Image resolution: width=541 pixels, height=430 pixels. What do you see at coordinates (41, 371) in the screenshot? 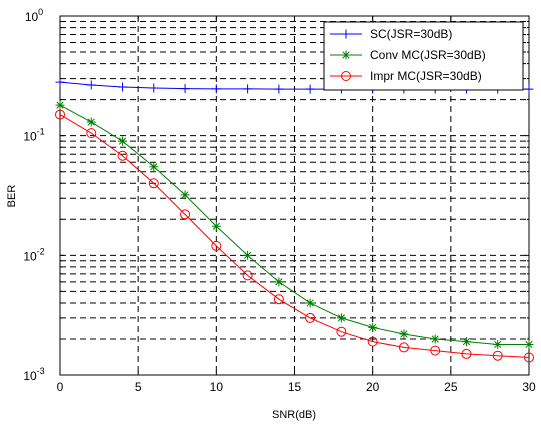
I see `y-tick-exponent: -3` at bounding box center [41, 371].